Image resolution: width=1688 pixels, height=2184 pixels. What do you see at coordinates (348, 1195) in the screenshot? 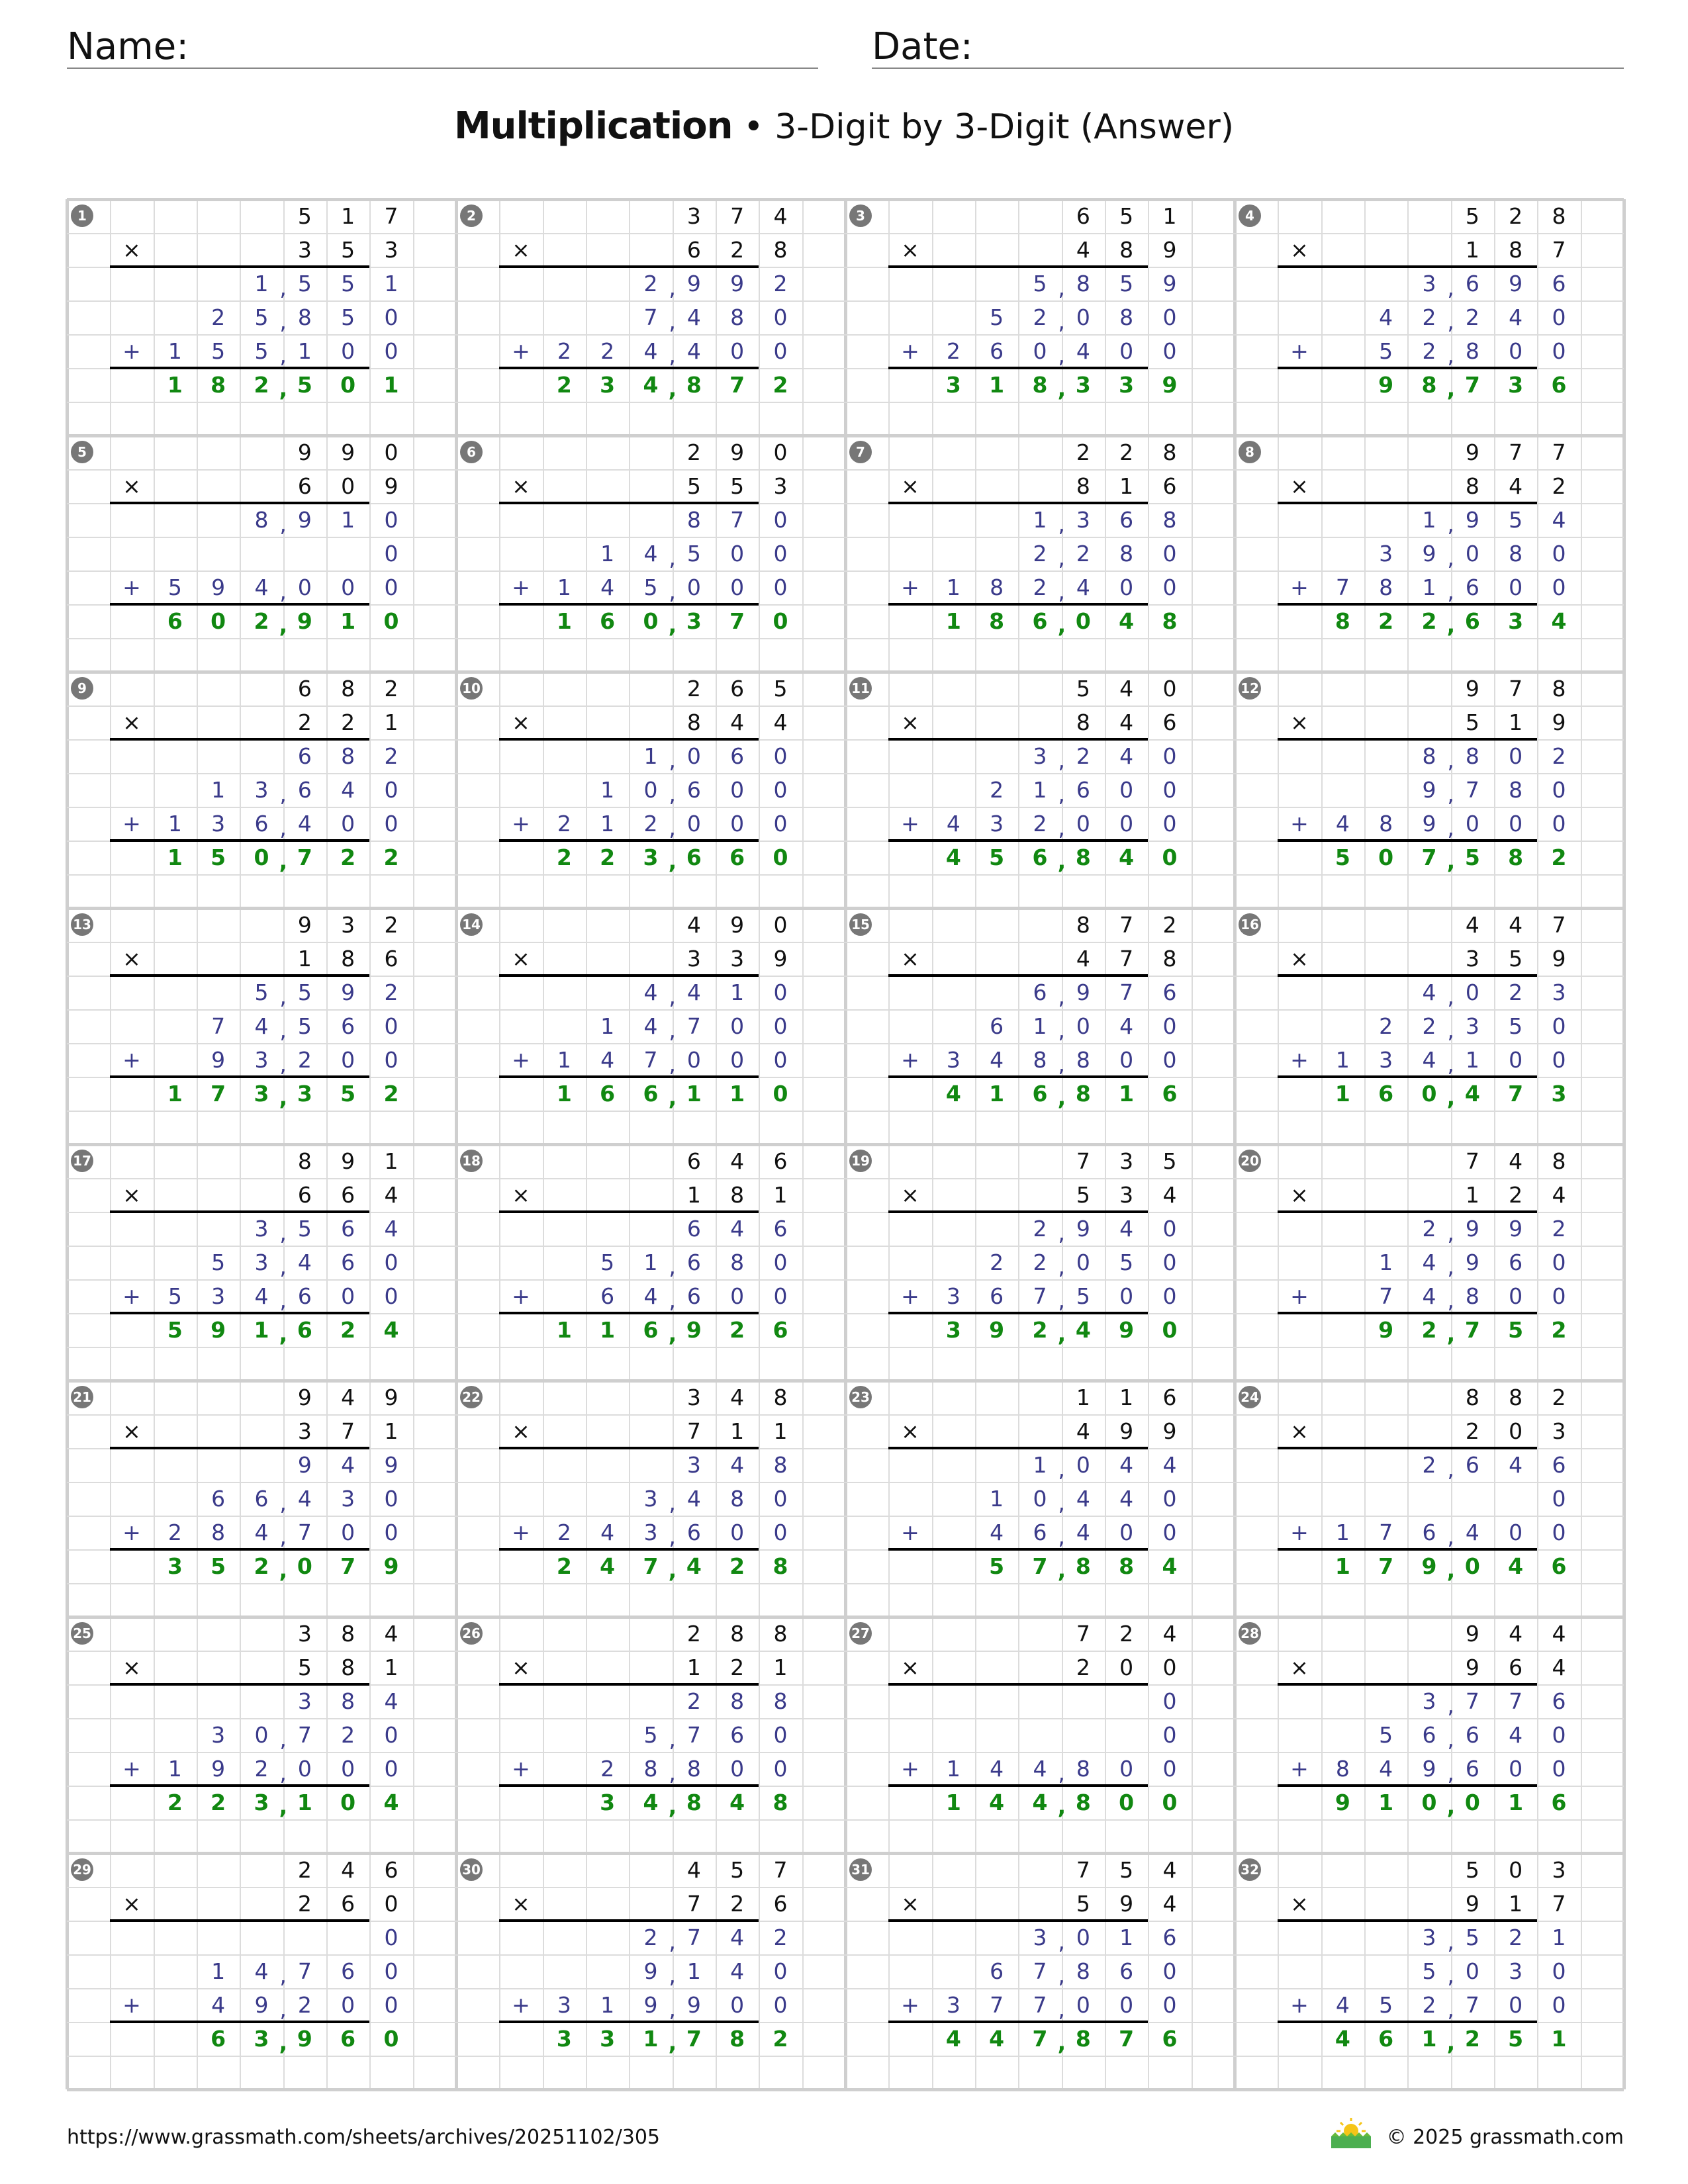
I see `multiplier-digit: 6` at bounding box center [348, 1195].